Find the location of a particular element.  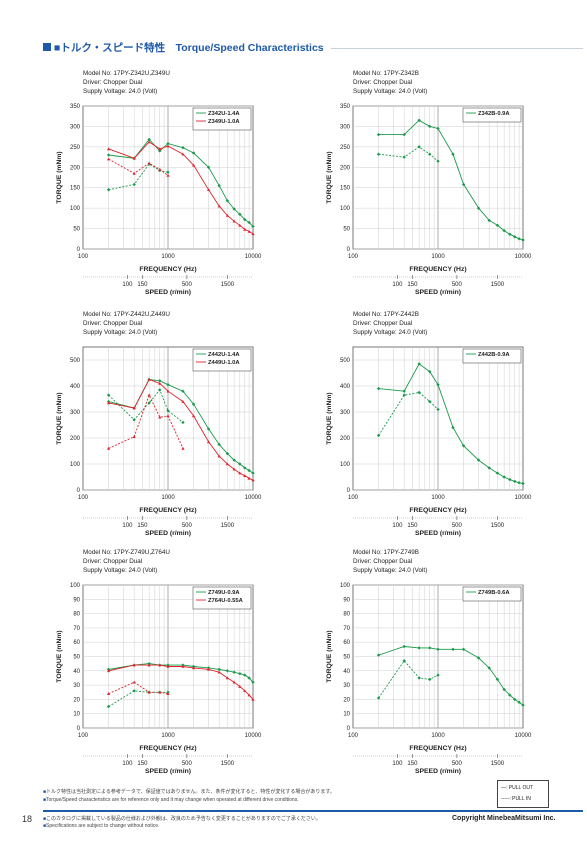

legend-entry: Z342B-0.9A is located at coordinates (494, 114).